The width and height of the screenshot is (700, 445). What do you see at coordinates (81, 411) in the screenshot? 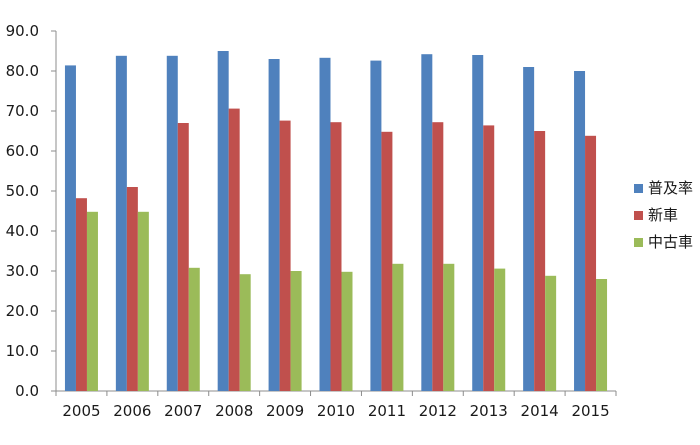
I see `x-tick-label: 2005` at bounding box center [81, 411].